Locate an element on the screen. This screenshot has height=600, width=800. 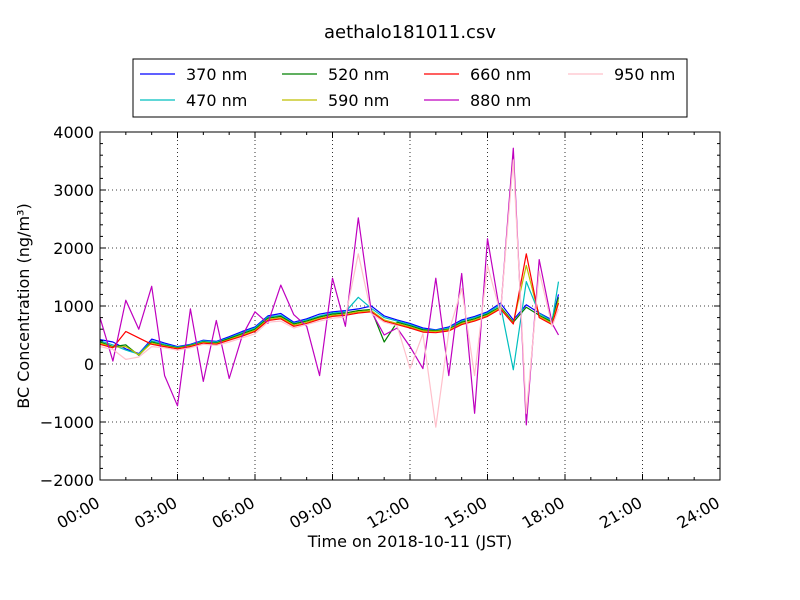
series-line-660-nm is located at coordinates (329, 301).